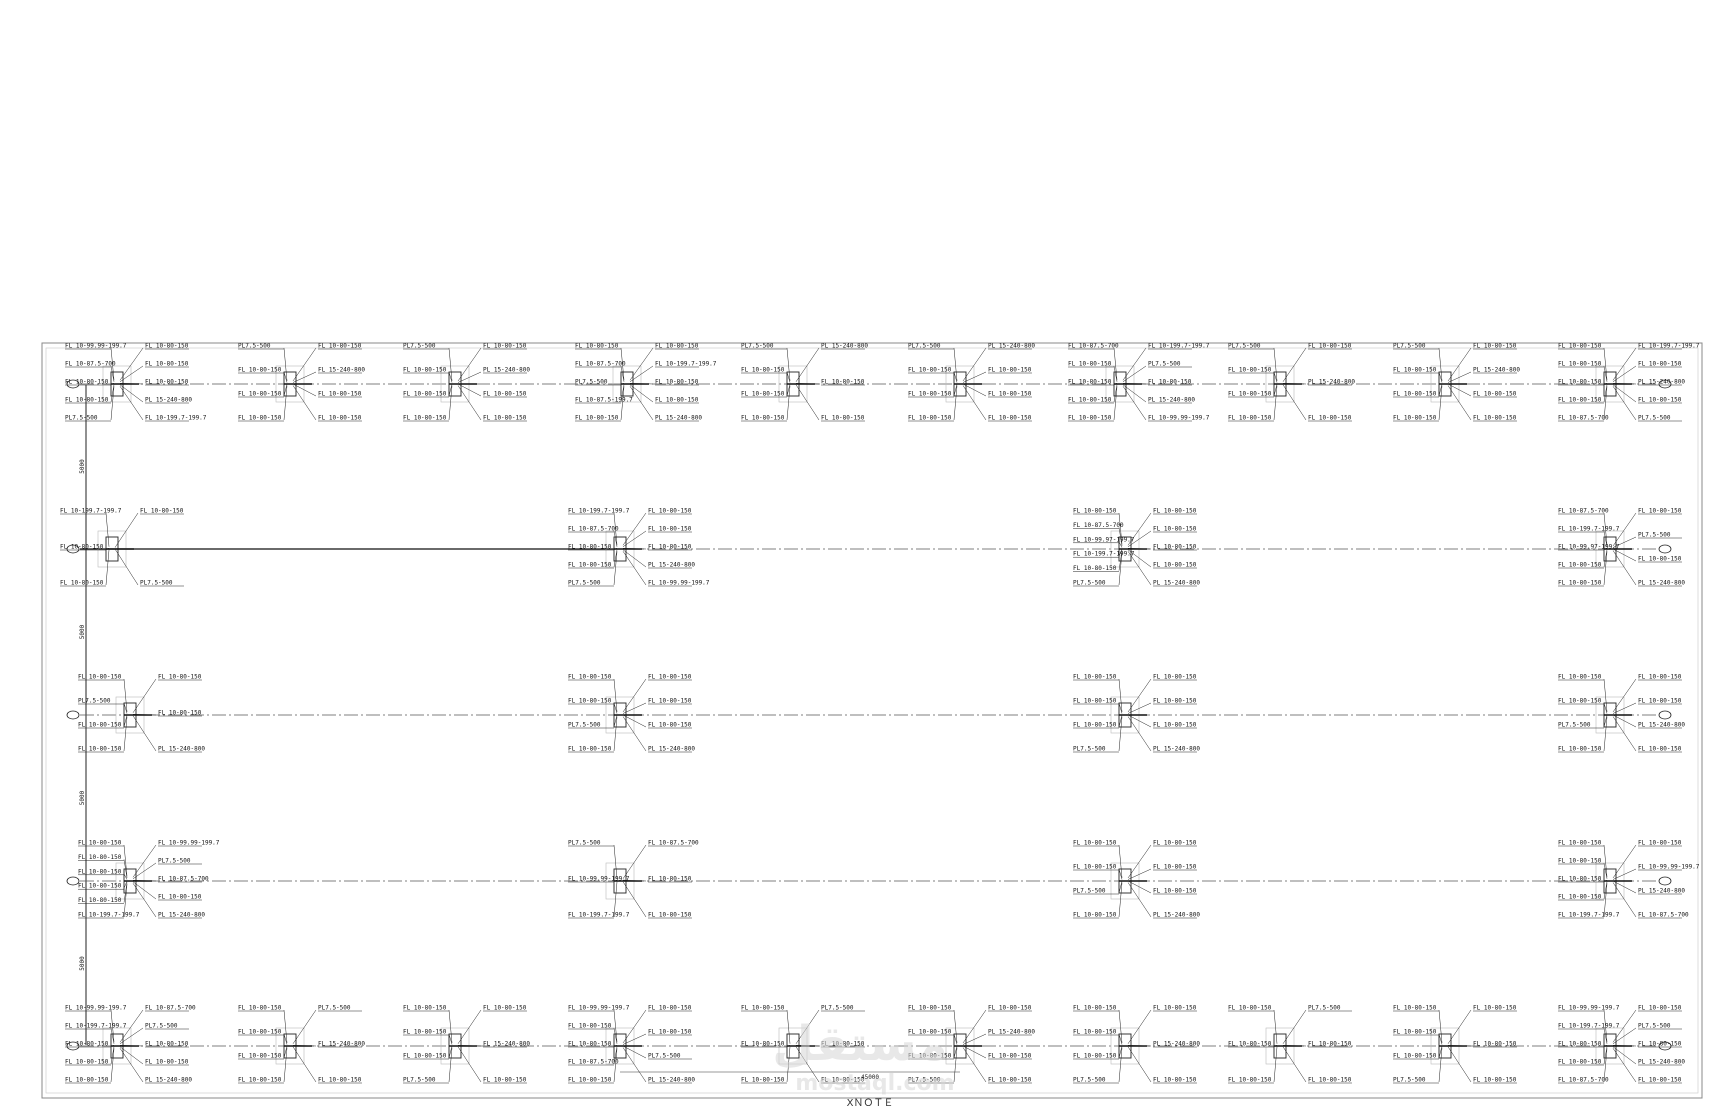  Describe the element at coordinates (870, 1077) in the screenshot. I see `bottom-dimension: 45000` at that location.